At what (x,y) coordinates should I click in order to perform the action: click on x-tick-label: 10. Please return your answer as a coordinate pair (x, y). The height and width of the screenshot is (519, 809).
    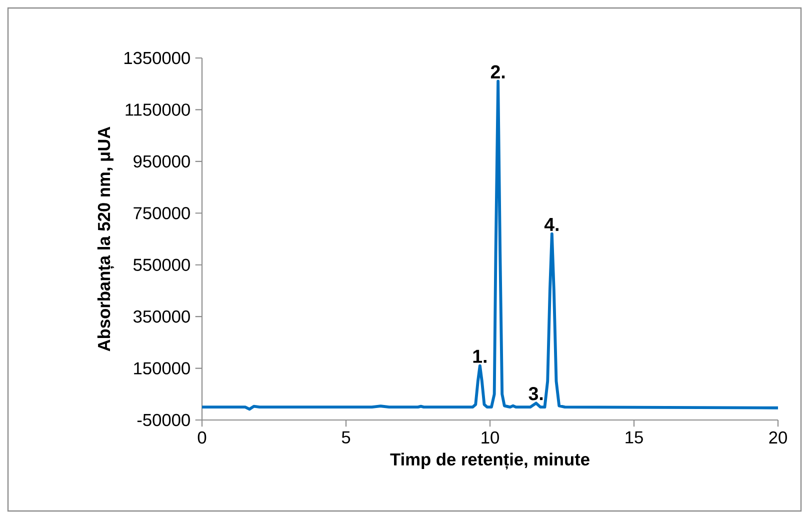
    Looking at the image, I should click on (490, 437).